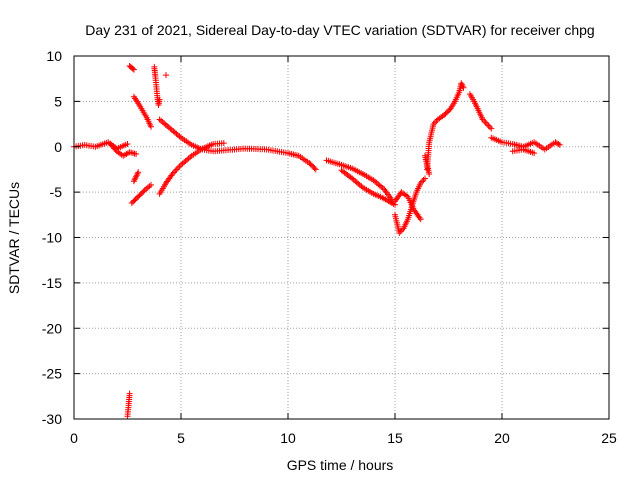  I want to click on x-tick-label: 5, so click(181, 438).